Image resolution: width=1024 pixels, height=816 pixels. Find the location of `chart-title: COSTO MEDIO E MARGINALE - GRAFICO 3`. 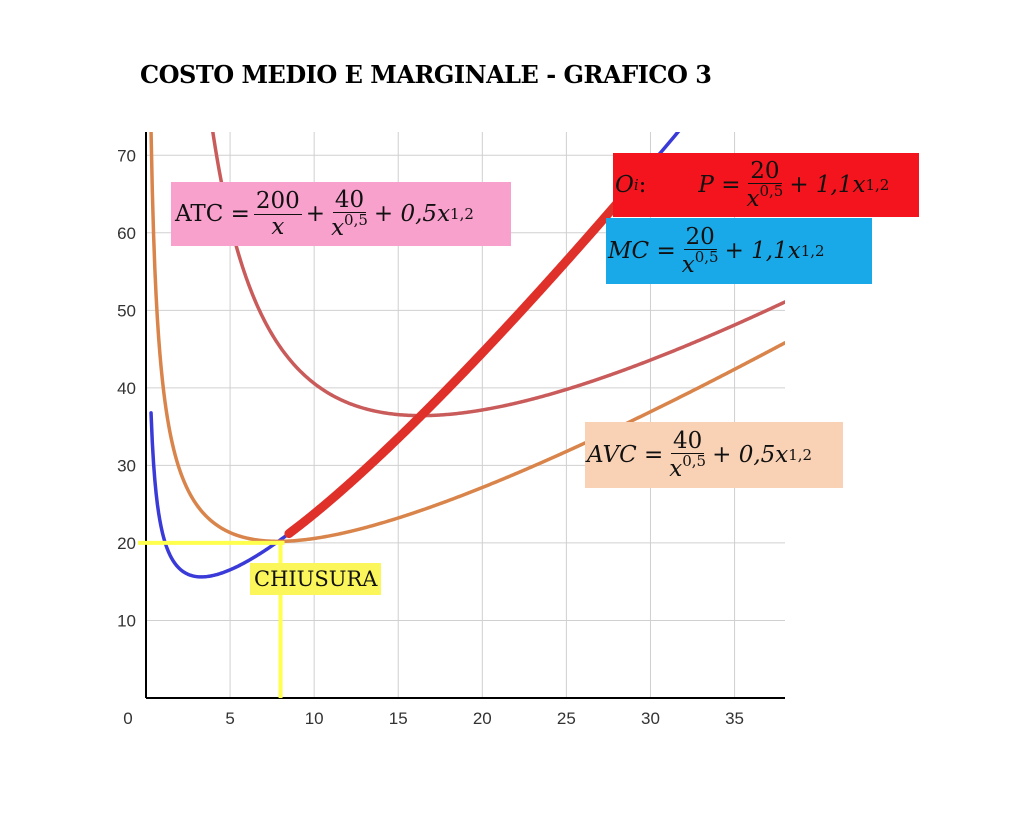

chart-title: COSTO MEDIO E MARGINALE - GRAFICO 3 is located at coordinates (426, 74).